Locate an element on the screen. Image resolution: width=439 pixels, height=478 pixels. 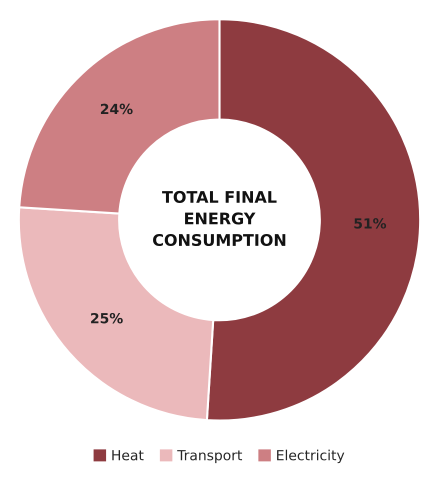
legend-label: Electricity is located at coordinates (310, 457).